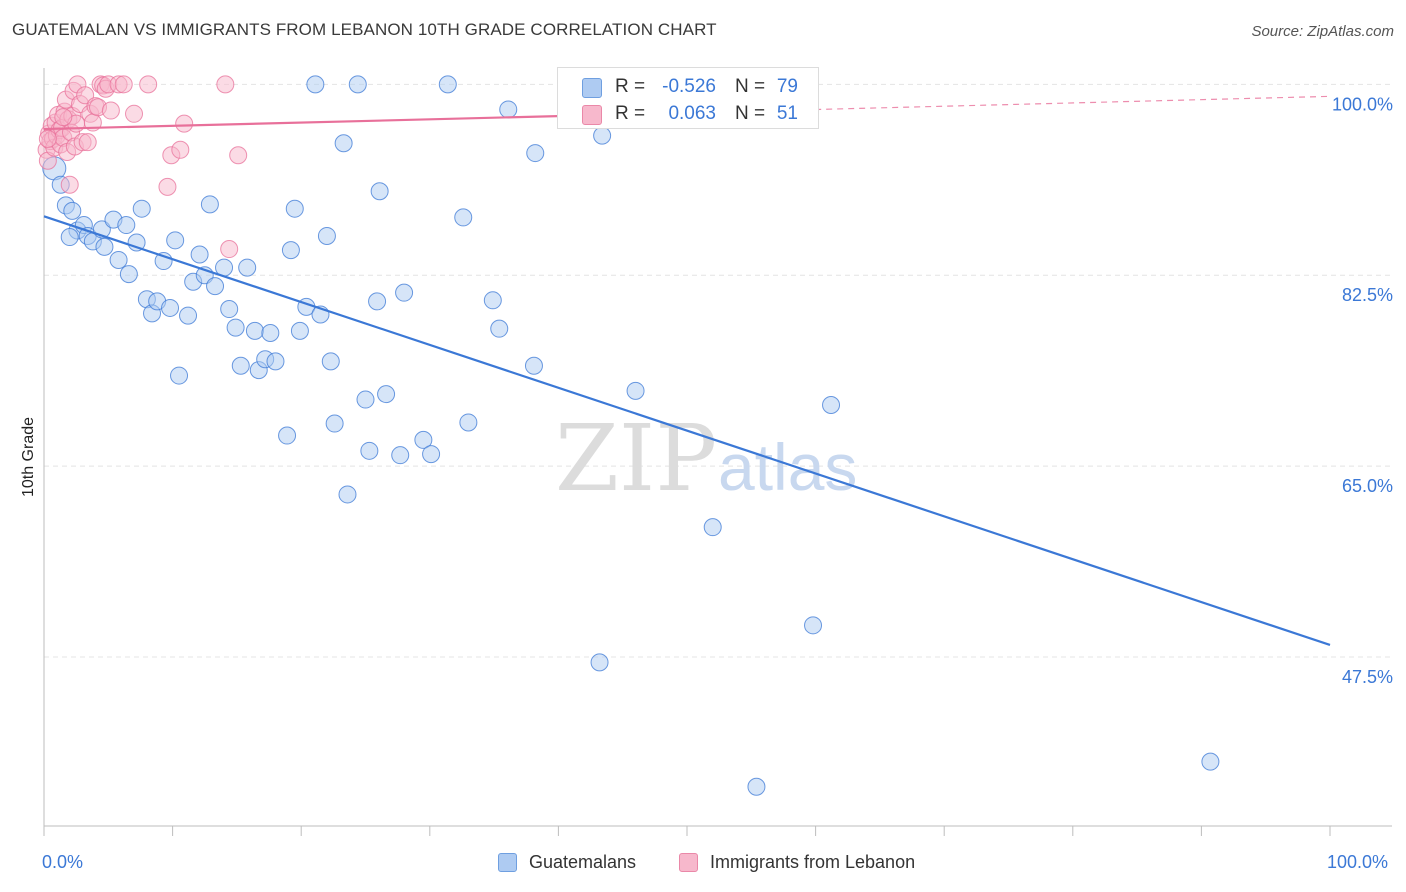  What do you see at coordinates (1322, 31) in the screenshot?
I see `source-credit: Source: ZipAtlas.com` at bounding box center [1322, 31].